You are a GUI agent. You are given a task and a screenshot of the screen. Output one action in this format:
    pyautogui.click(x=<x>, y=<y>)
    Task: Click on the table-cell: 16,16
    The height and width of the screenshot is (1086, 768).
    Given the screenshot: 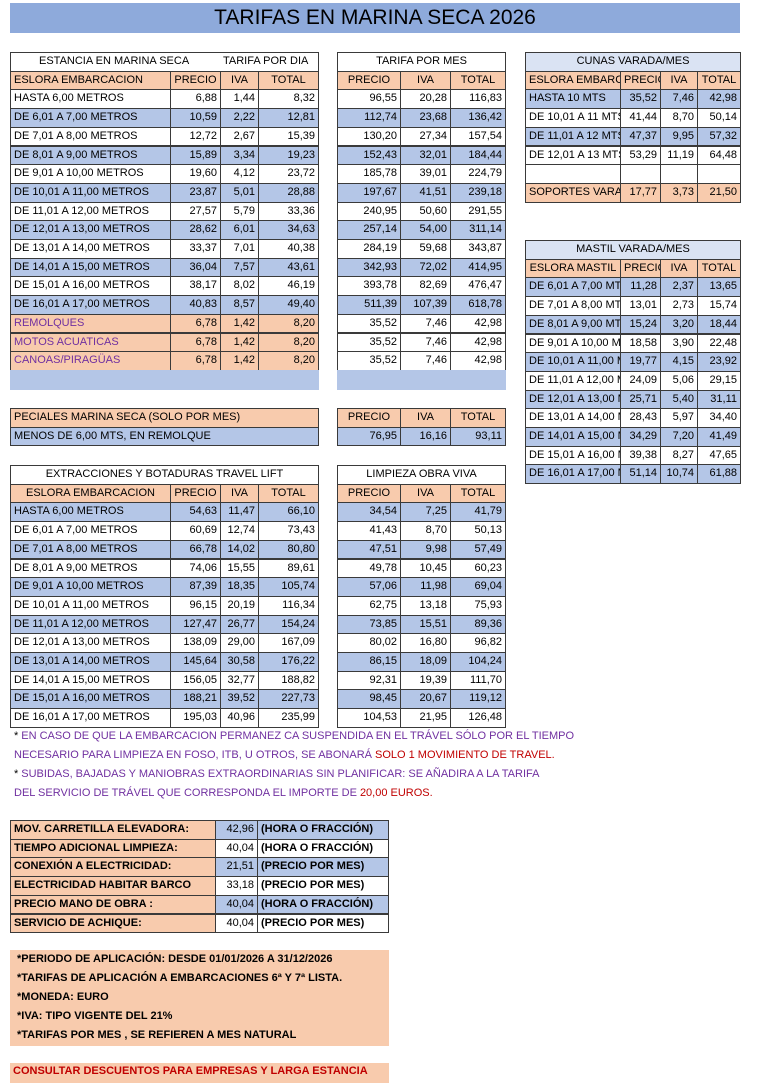 What is the action you would take?
    pyautogui.click(x=425, y=436)
    